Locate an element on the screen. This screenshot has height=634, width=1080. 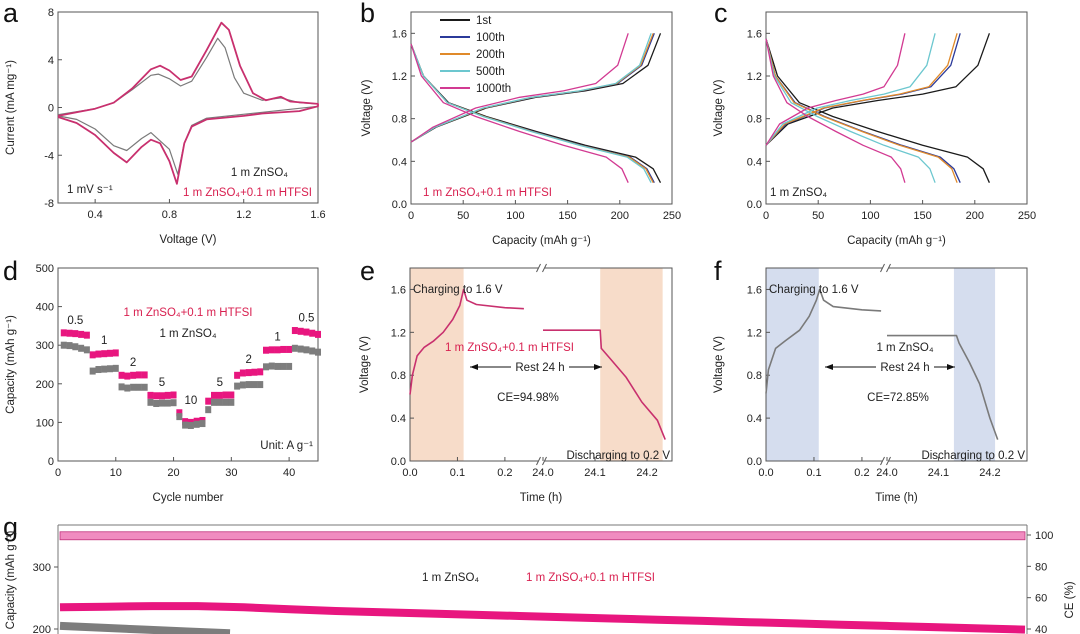
e-ytick-label: 1.6 is located at coordinates (398, 290).